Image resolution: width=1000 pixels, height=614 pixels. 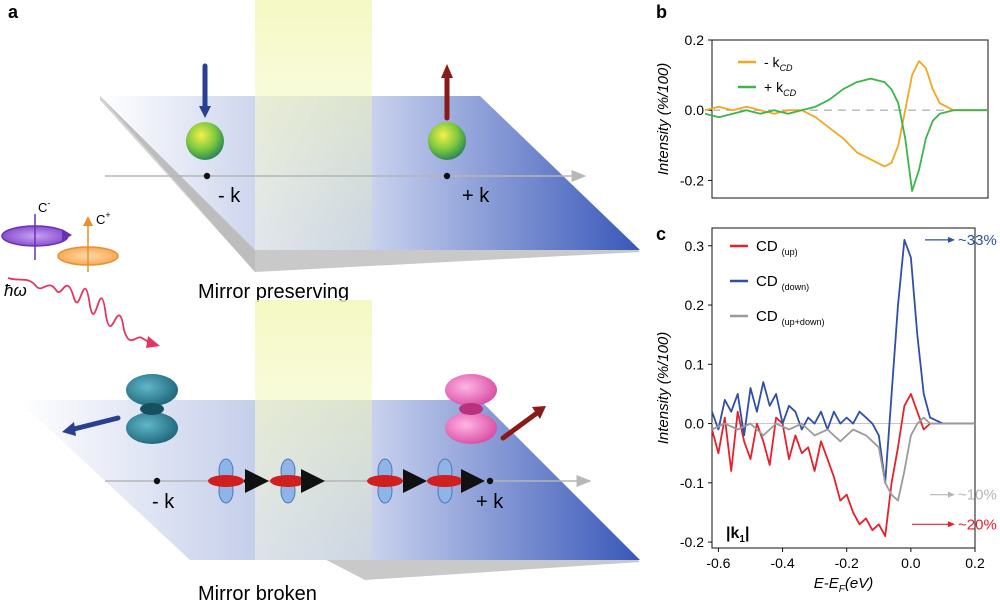 What do you see at coordinates (790, 317) in the screenshot?
I see `legend-entry-2: CD (up+down)` at bounding box center [790, 317].